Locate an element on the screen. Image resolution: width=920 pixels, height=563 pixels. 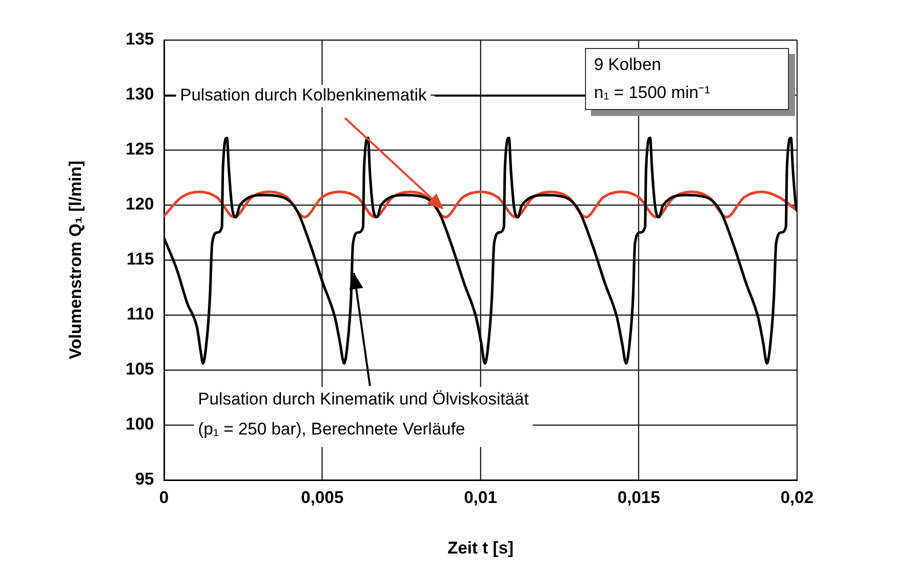
y-tick-label: 120 is located at coordinates (140, 204).